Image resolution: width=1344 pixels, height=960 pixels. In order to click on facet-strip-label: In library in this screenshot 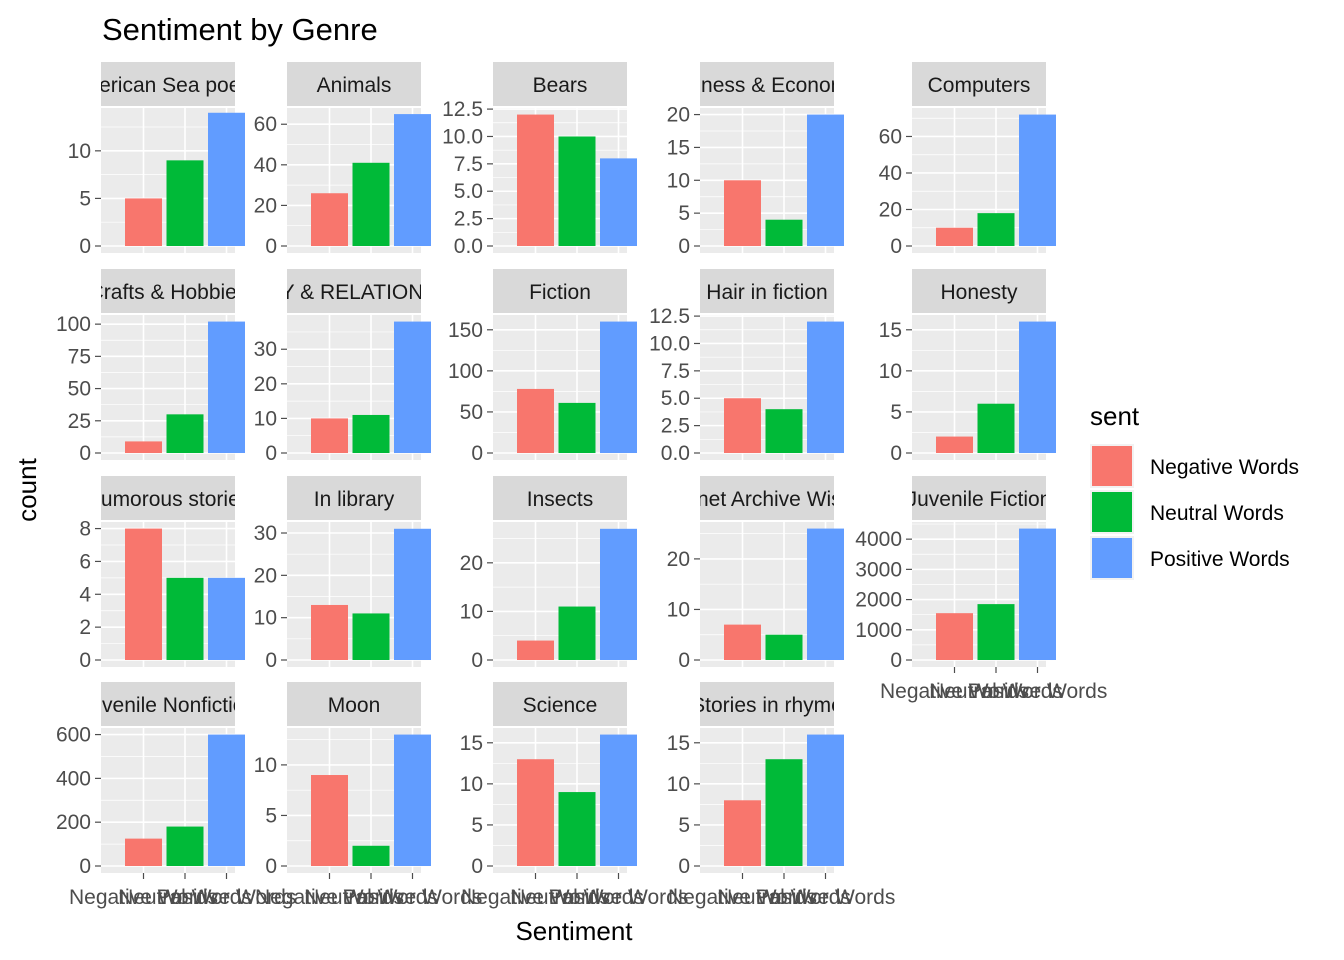, I will do `click(354, 499)`.